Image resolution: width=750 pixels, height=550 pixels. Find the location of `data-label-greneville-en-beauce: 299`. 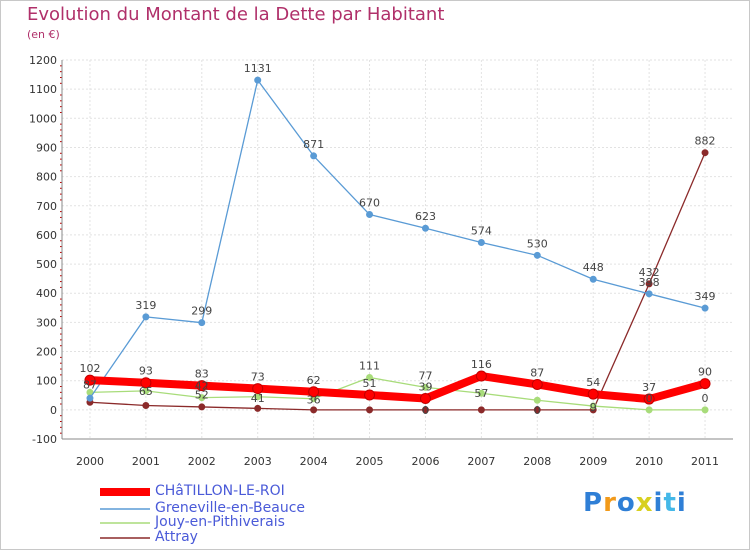

data-label-greneville-en-beauce: 299 is located at coordinates (201, 311).